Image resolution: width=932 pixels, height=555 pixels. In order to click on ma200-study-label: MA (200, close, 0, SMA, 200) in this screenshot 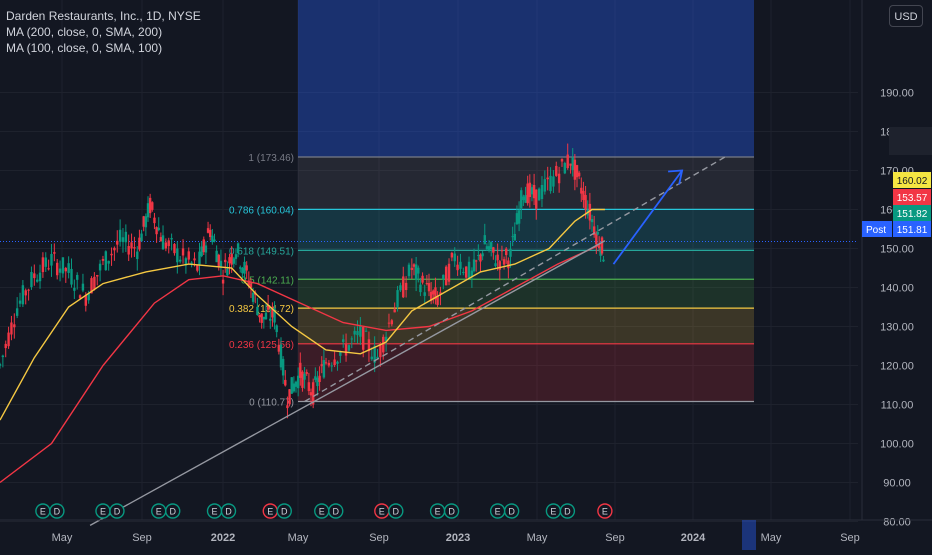, I will do `click(84, 32)`.